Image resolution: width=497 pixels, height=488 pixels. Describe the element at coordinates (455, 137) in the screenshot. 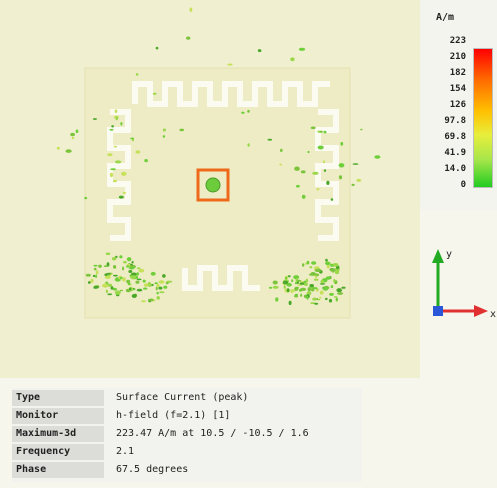

I see `legend-tick: 69.8` at that location.